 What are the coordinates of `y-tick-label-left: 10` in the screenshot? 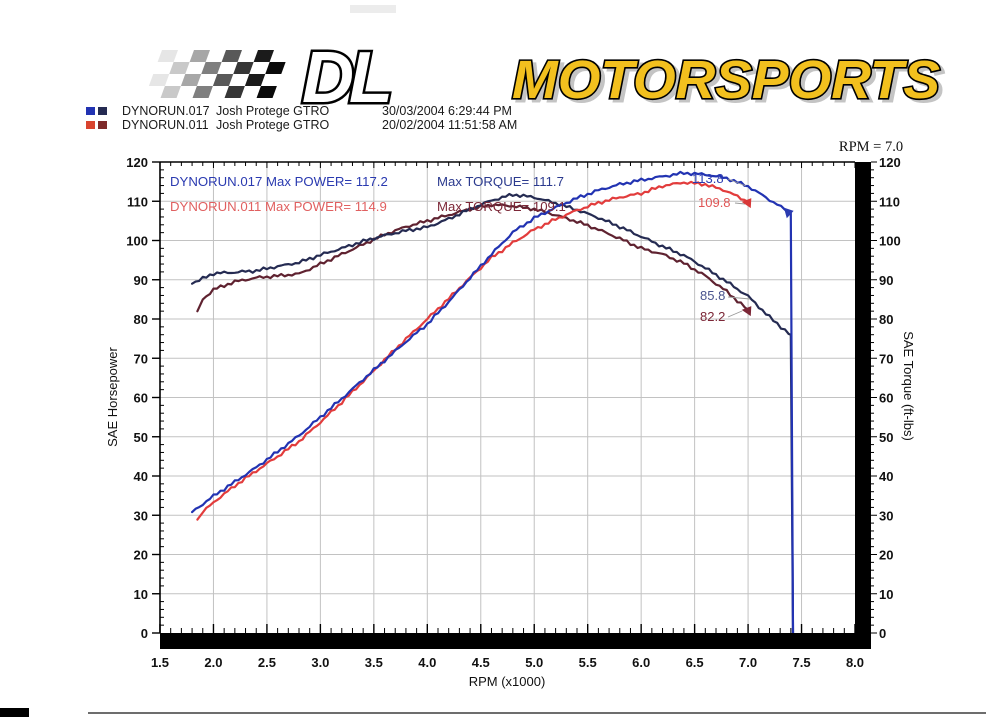 It's located at (141, 594).